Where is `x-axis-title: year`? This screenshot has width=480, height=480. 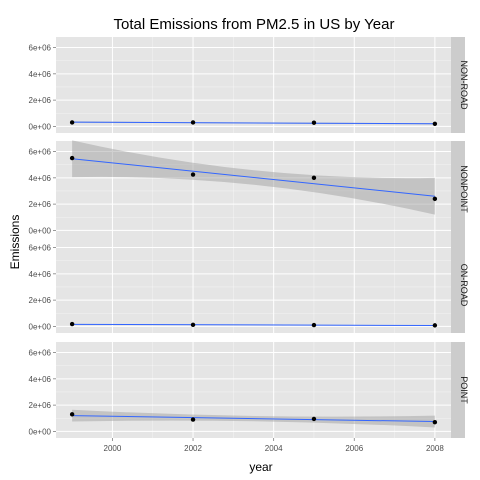 x-axis-title: year is located at coordinates (260, 467).